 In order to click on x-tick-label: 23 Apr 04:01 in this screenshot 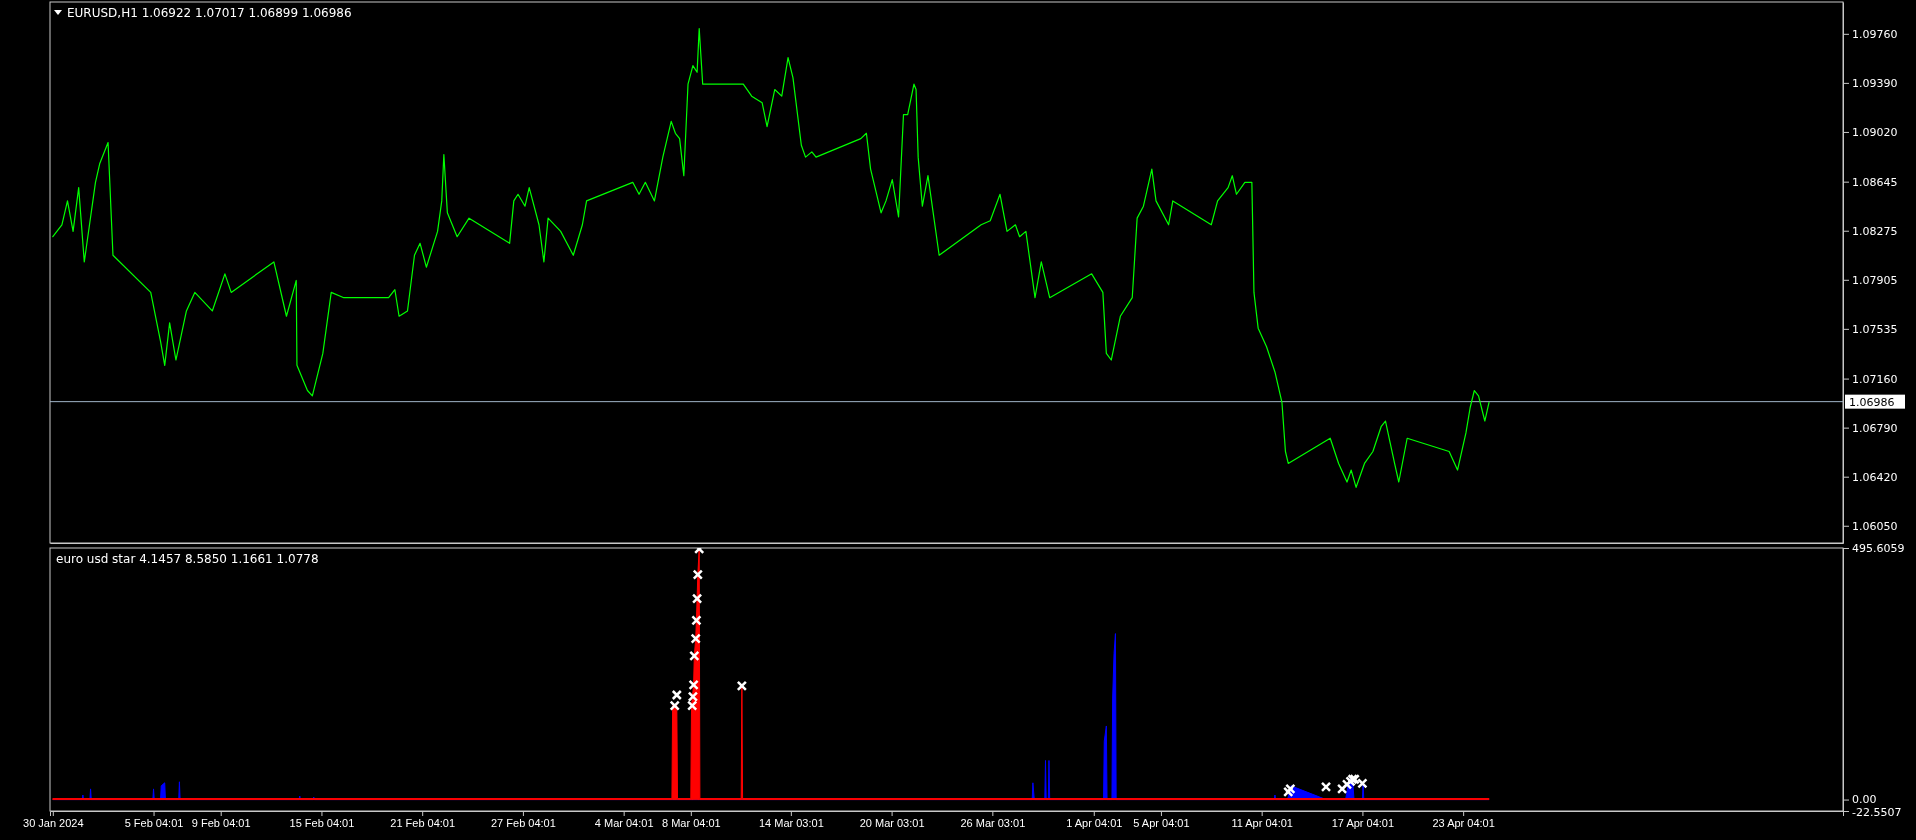, I will do `click(1463, 822)`.